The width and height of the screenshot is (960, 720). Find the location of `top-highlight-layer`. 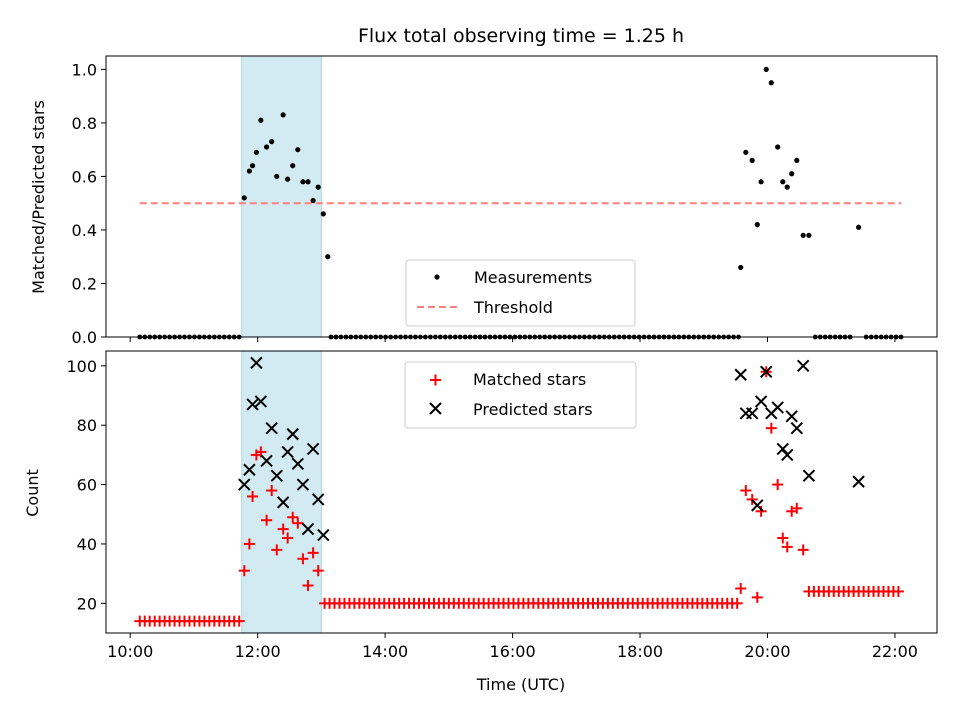

top-highlight-layer is located at coordinates (281, 196).